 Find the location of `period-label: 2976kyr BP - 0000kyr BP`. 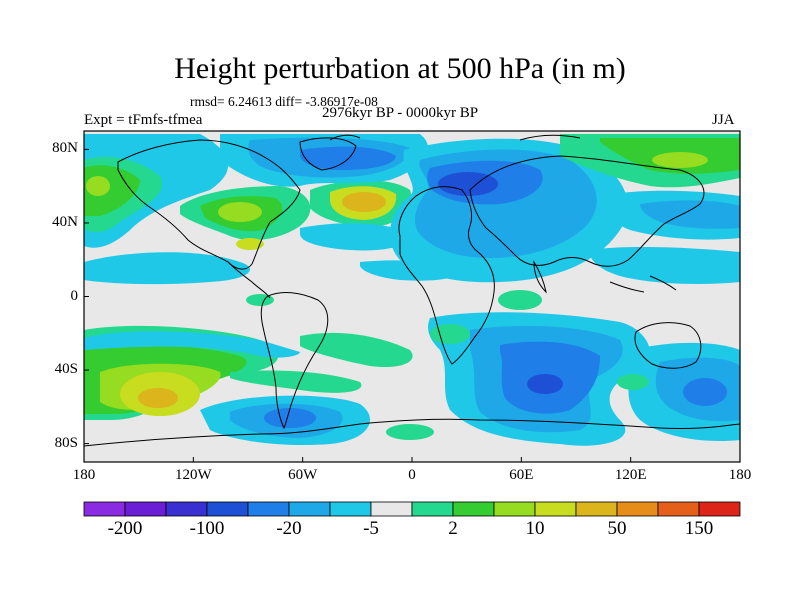

period-label: 2976kyr BP - 0000kyr BP is located at coordinates (400, 113).